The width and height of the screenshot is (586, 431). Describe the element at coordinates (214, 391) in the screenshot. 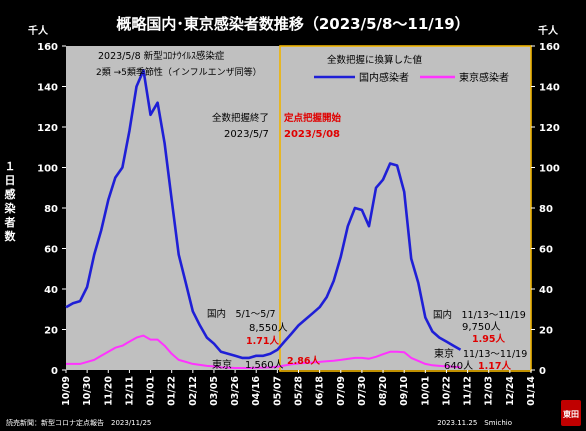

I see `x-tick-label: 03/05` at that location.